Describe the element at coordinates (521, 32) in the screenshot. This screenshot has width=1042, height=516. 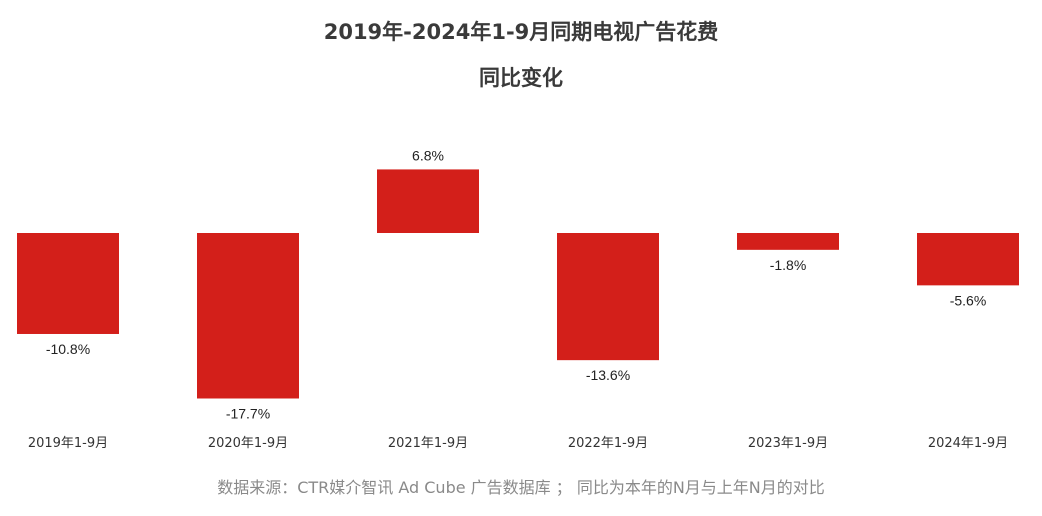
I see `chart-title: 2019年-2024年1-9月同期电视广告花费` at that location.